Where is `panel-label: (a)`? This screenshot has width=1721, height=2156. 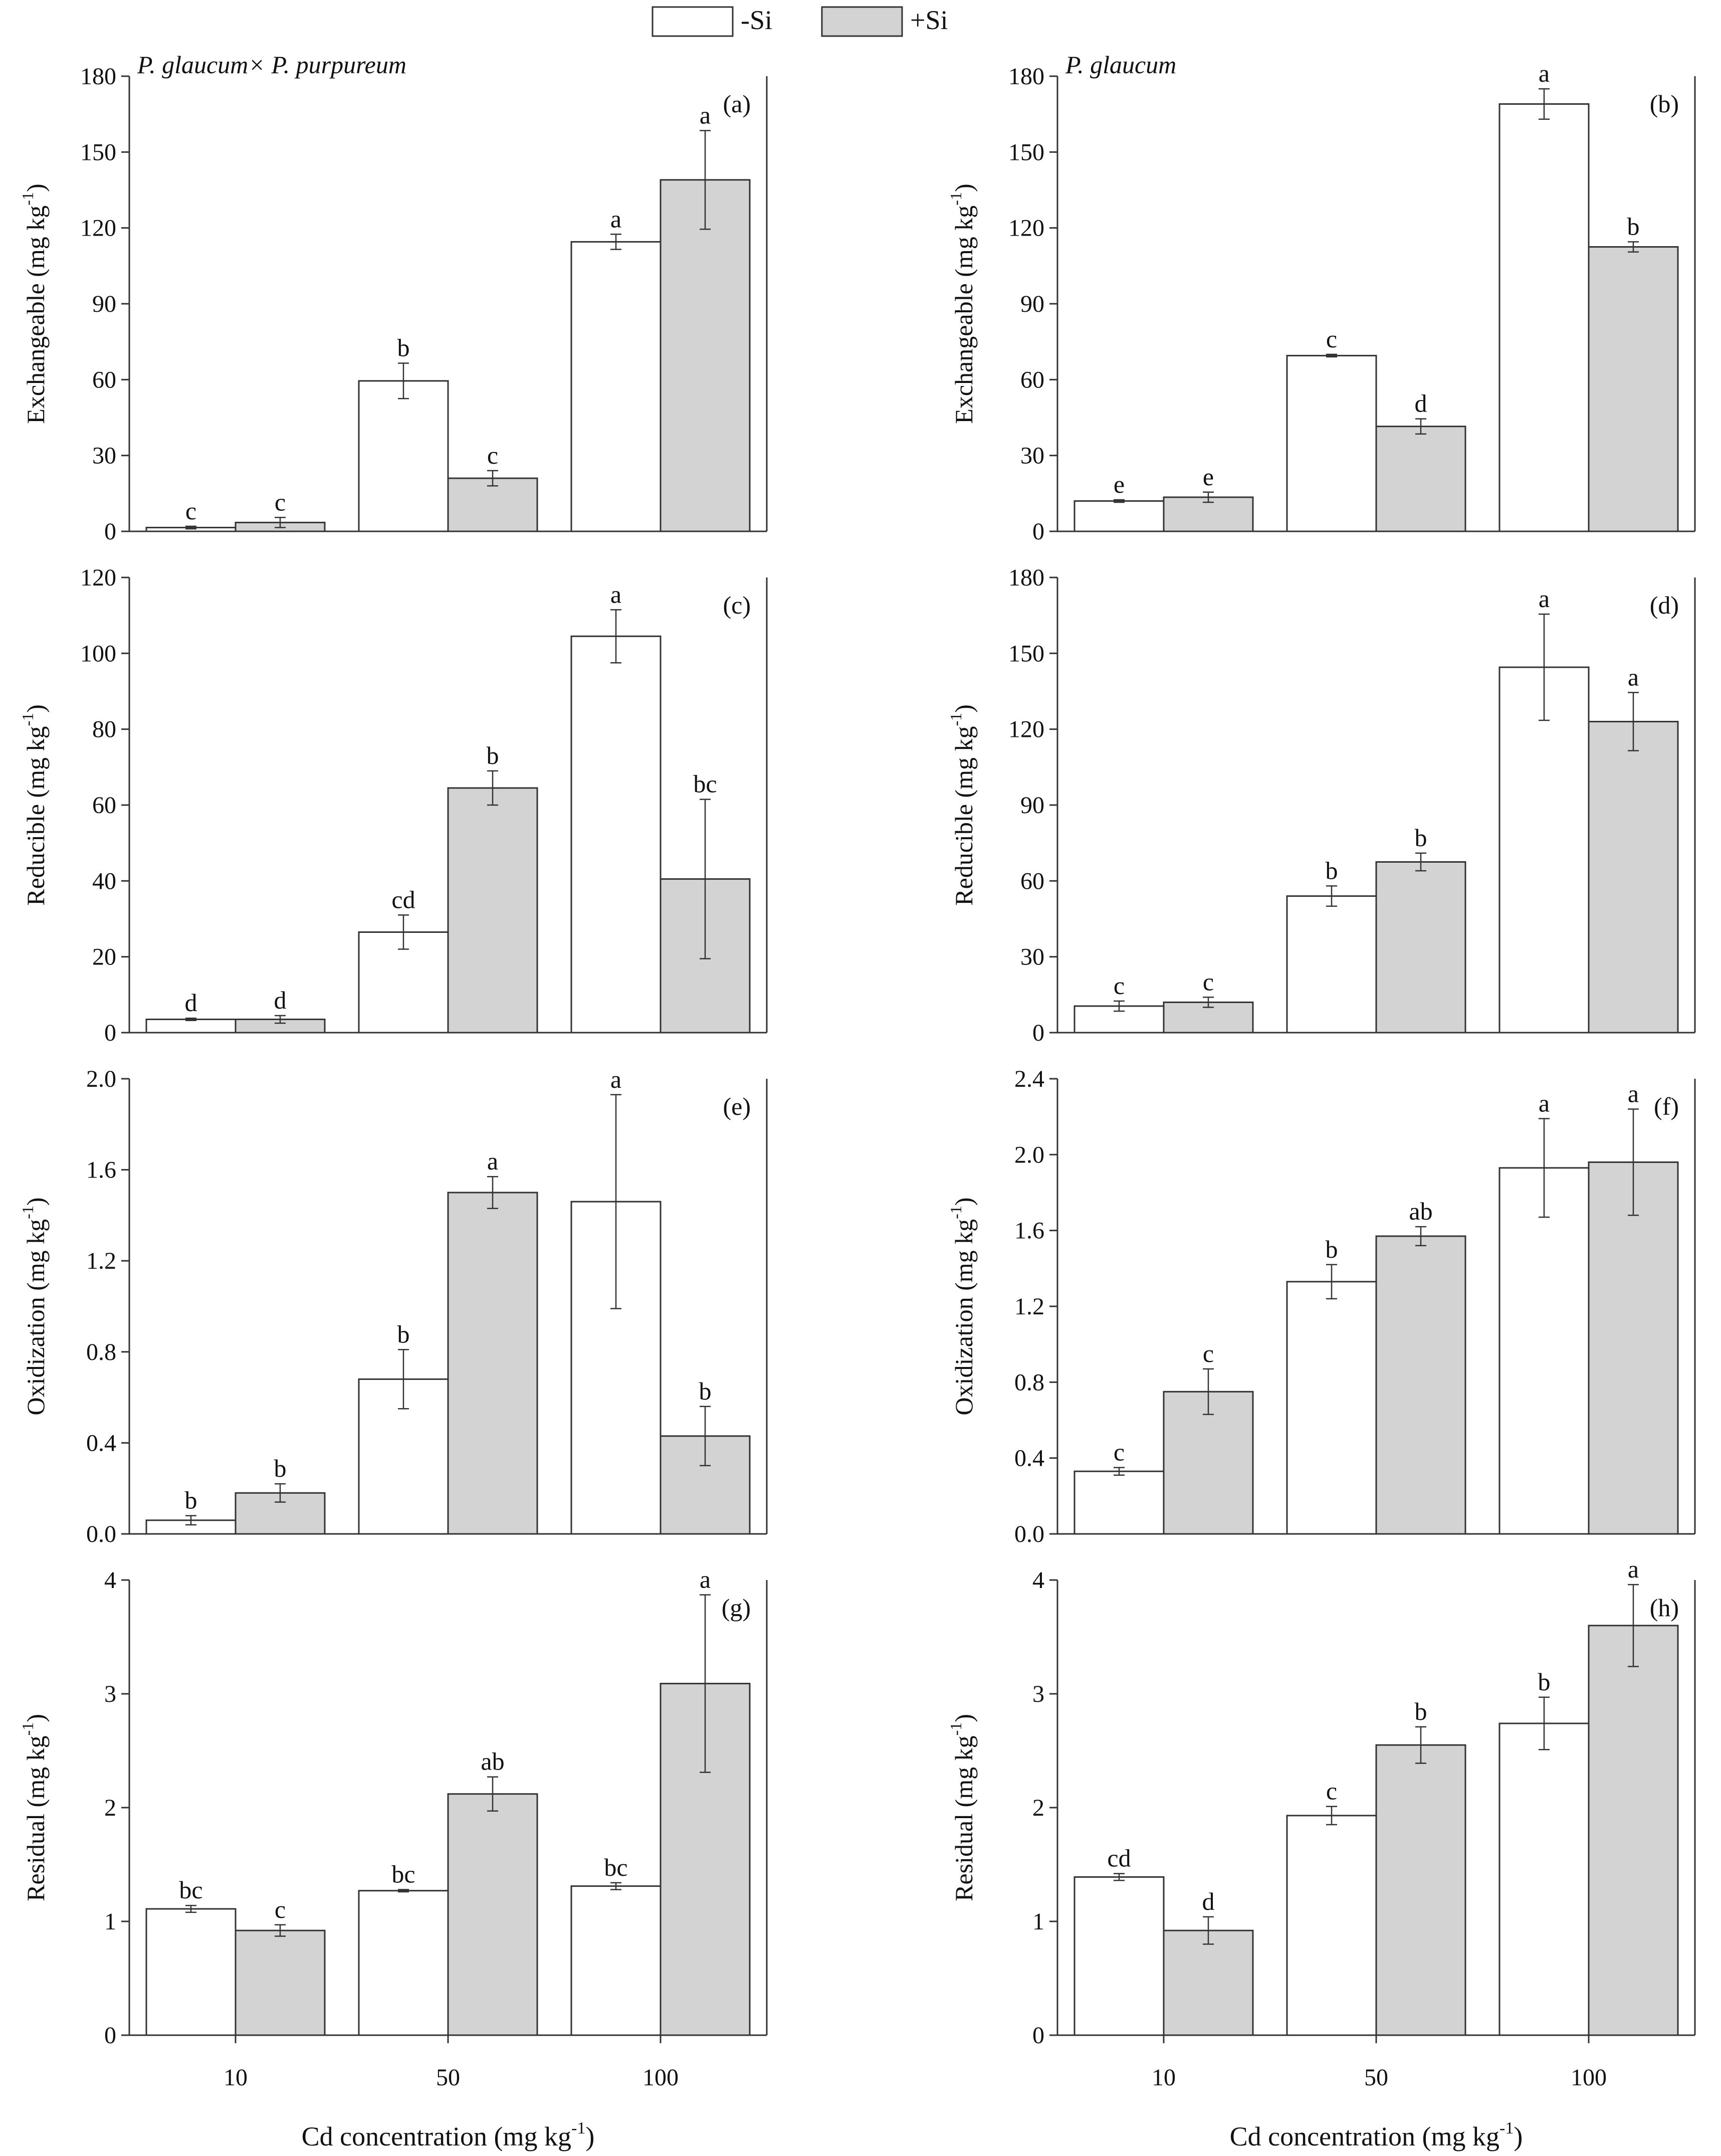 panel-label: (a) is located at coordinates (737, 104).